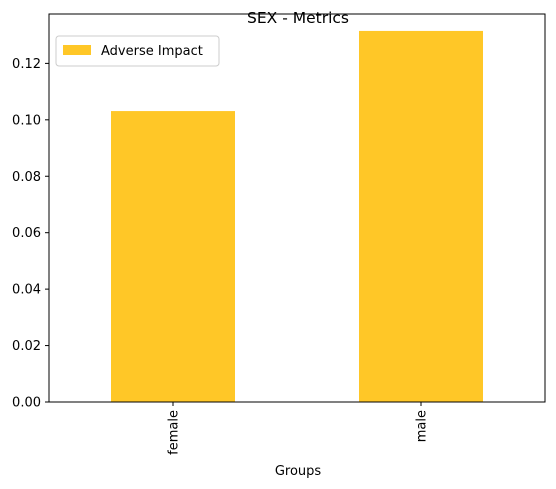 The image size is (556, 489). Describe the element at coordinates (152, 51) in the screenshot. I see `legend-entry-label: Adverse Impact` at that location.